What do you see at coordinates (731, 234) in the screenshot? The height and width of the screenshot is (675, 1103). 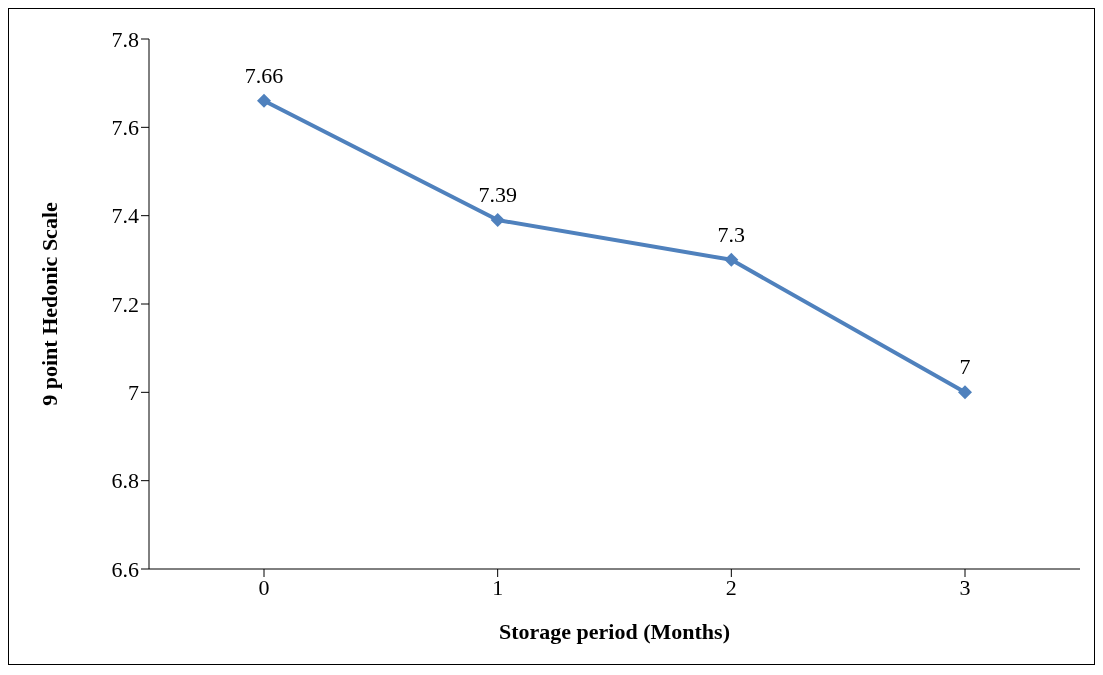 I see `data-label: 7.3` at bounding box center [731, 234].